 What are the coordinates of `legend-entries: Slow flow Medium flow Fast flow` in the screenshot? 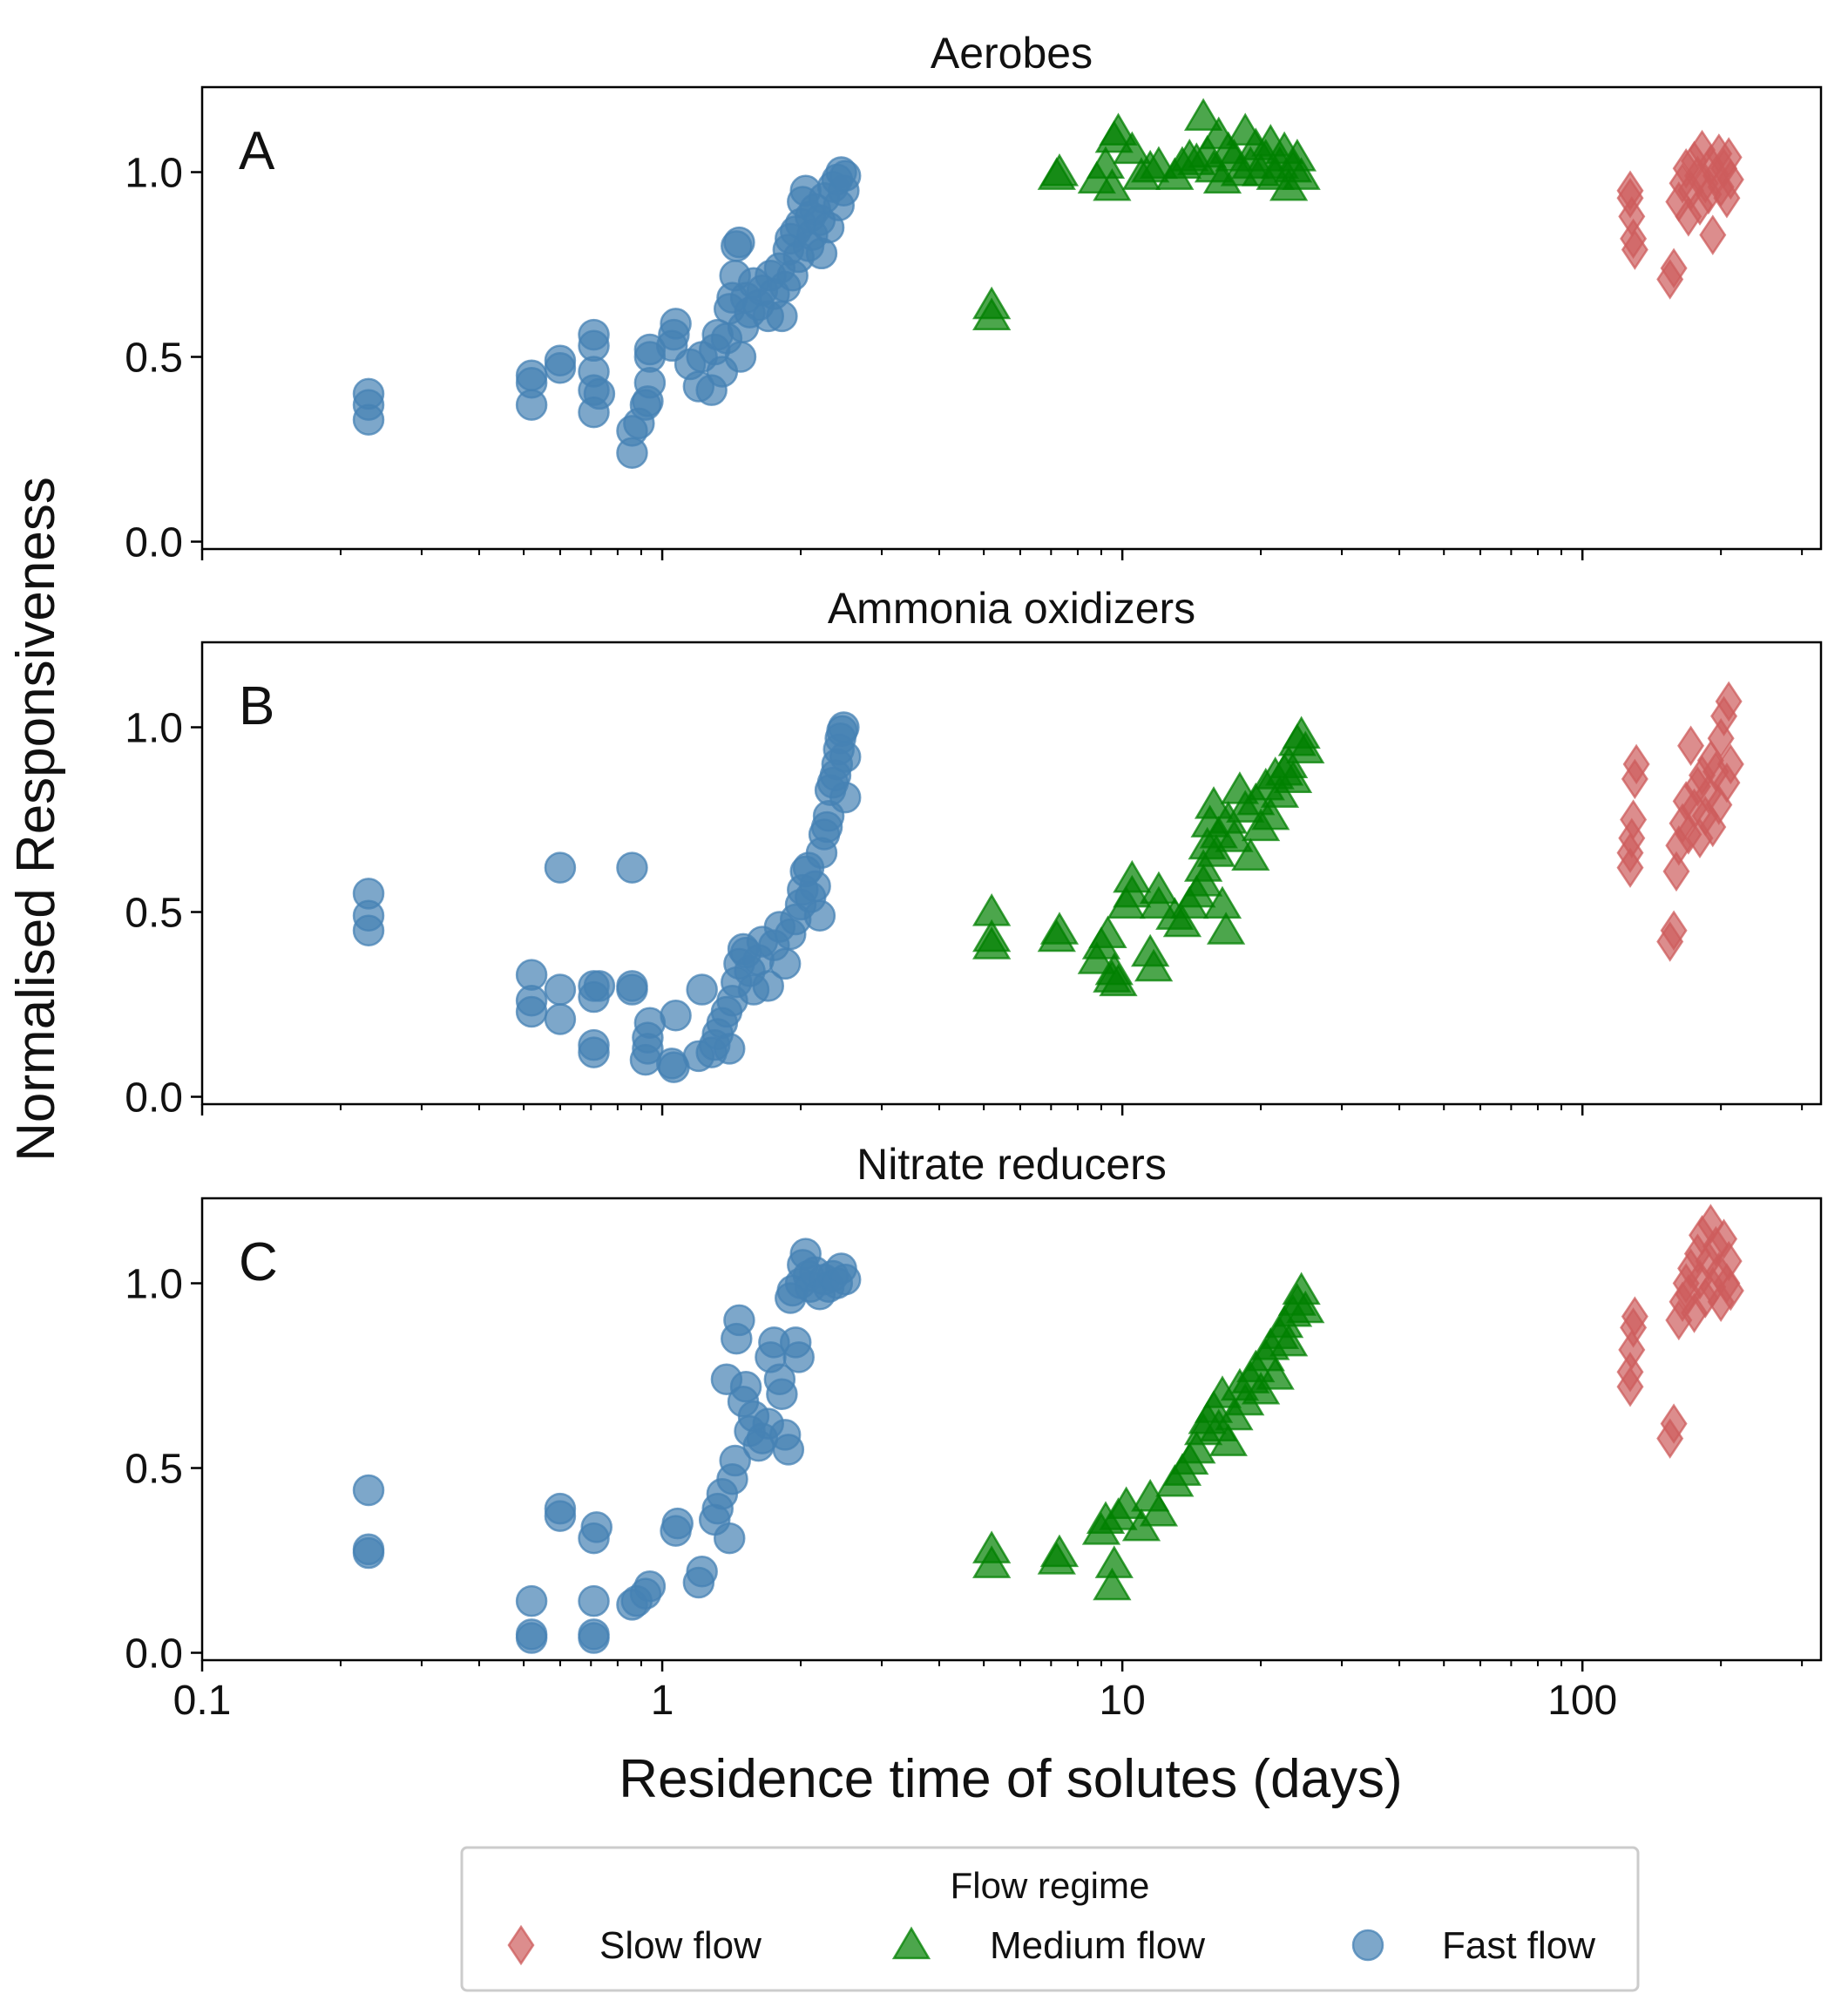 It's located at (1051, 1945).